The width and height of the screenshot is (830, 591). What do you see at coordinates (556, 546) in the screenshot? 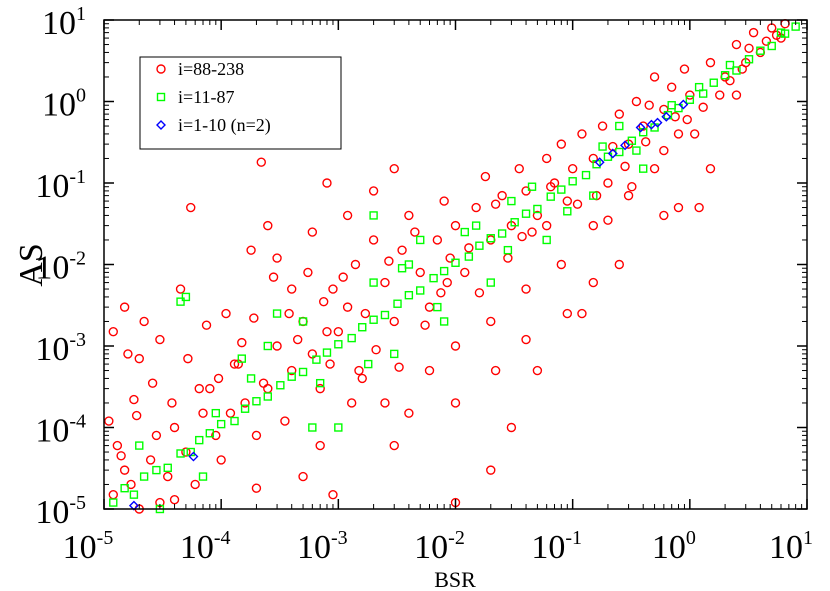
I see `x-tick-label: 10⁻¹` at bounding box center [556, 546].